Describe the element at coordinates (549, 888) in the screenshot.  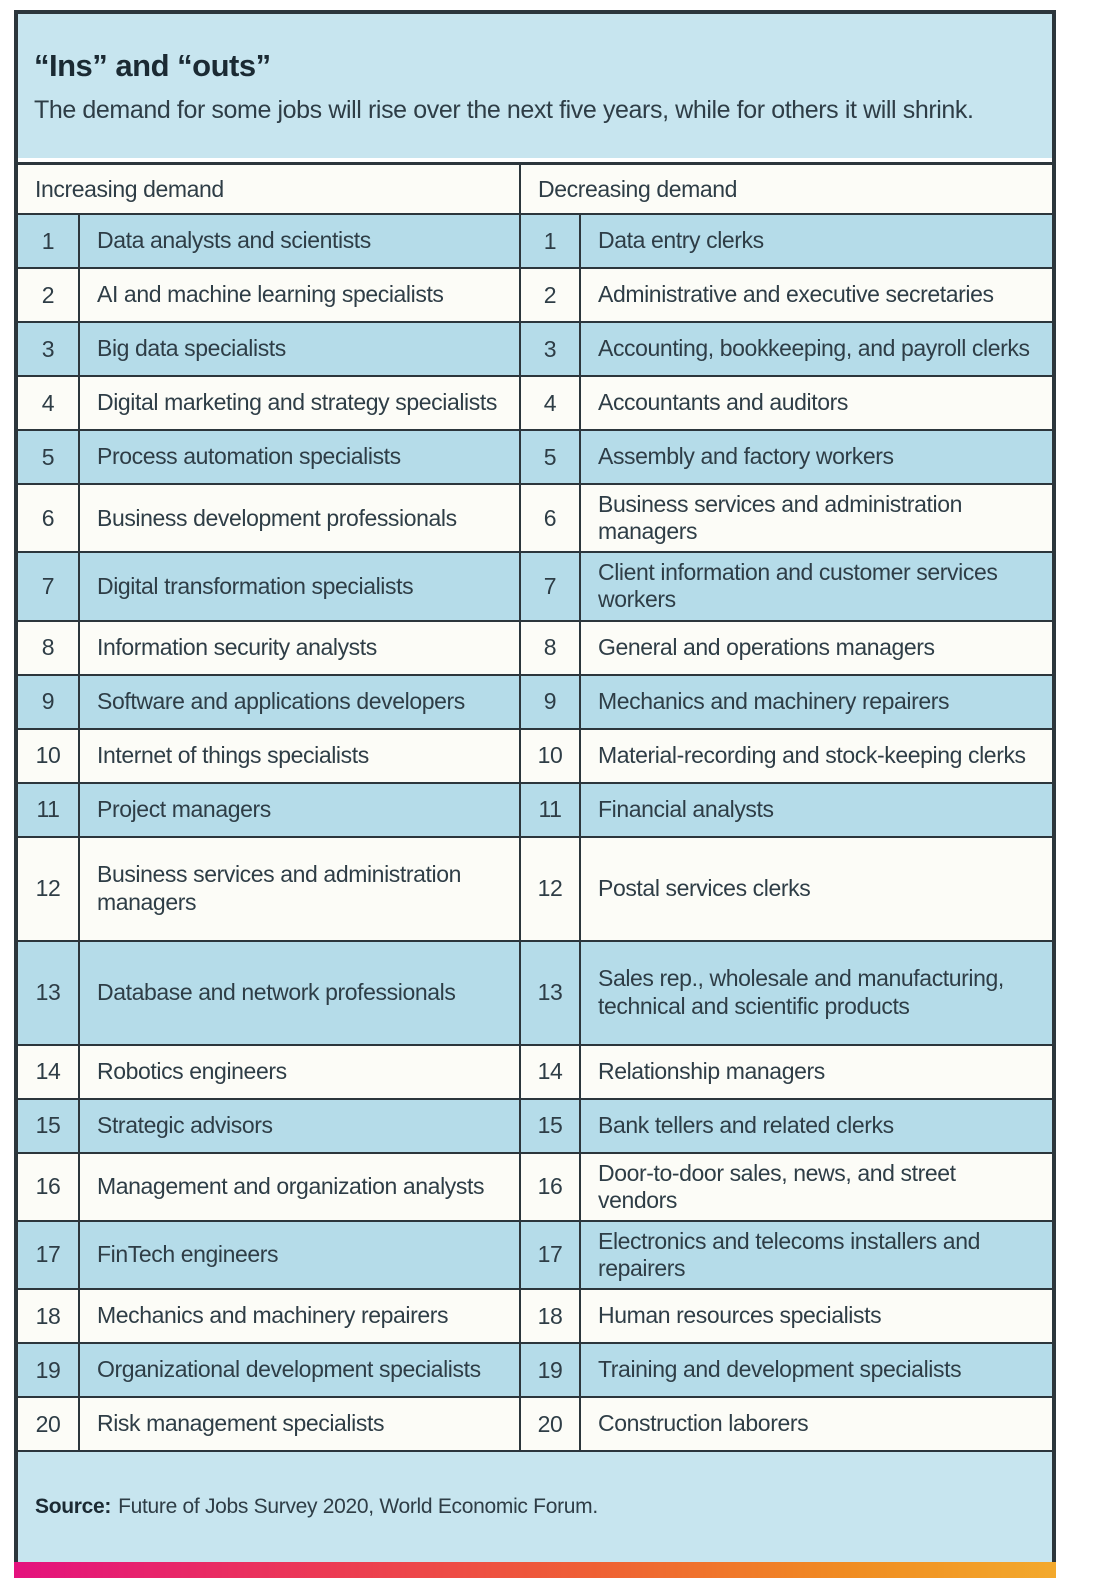
I see `decreasing-rank: 12` at that location.